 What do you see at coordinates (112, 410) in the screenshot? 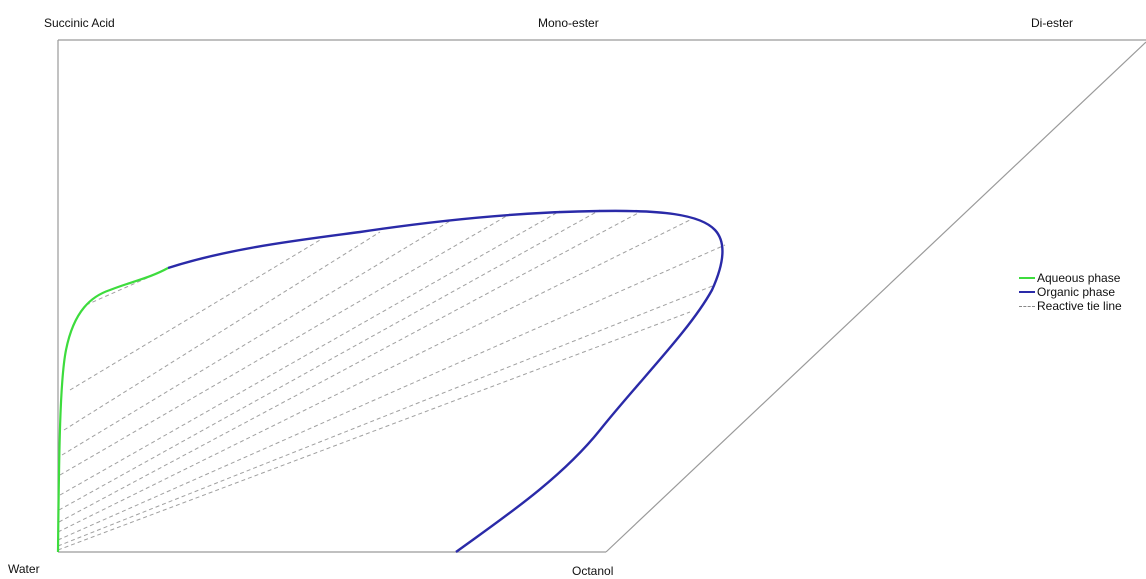
I see `aqueous-phase-curve` at bounding box center [112, 410].